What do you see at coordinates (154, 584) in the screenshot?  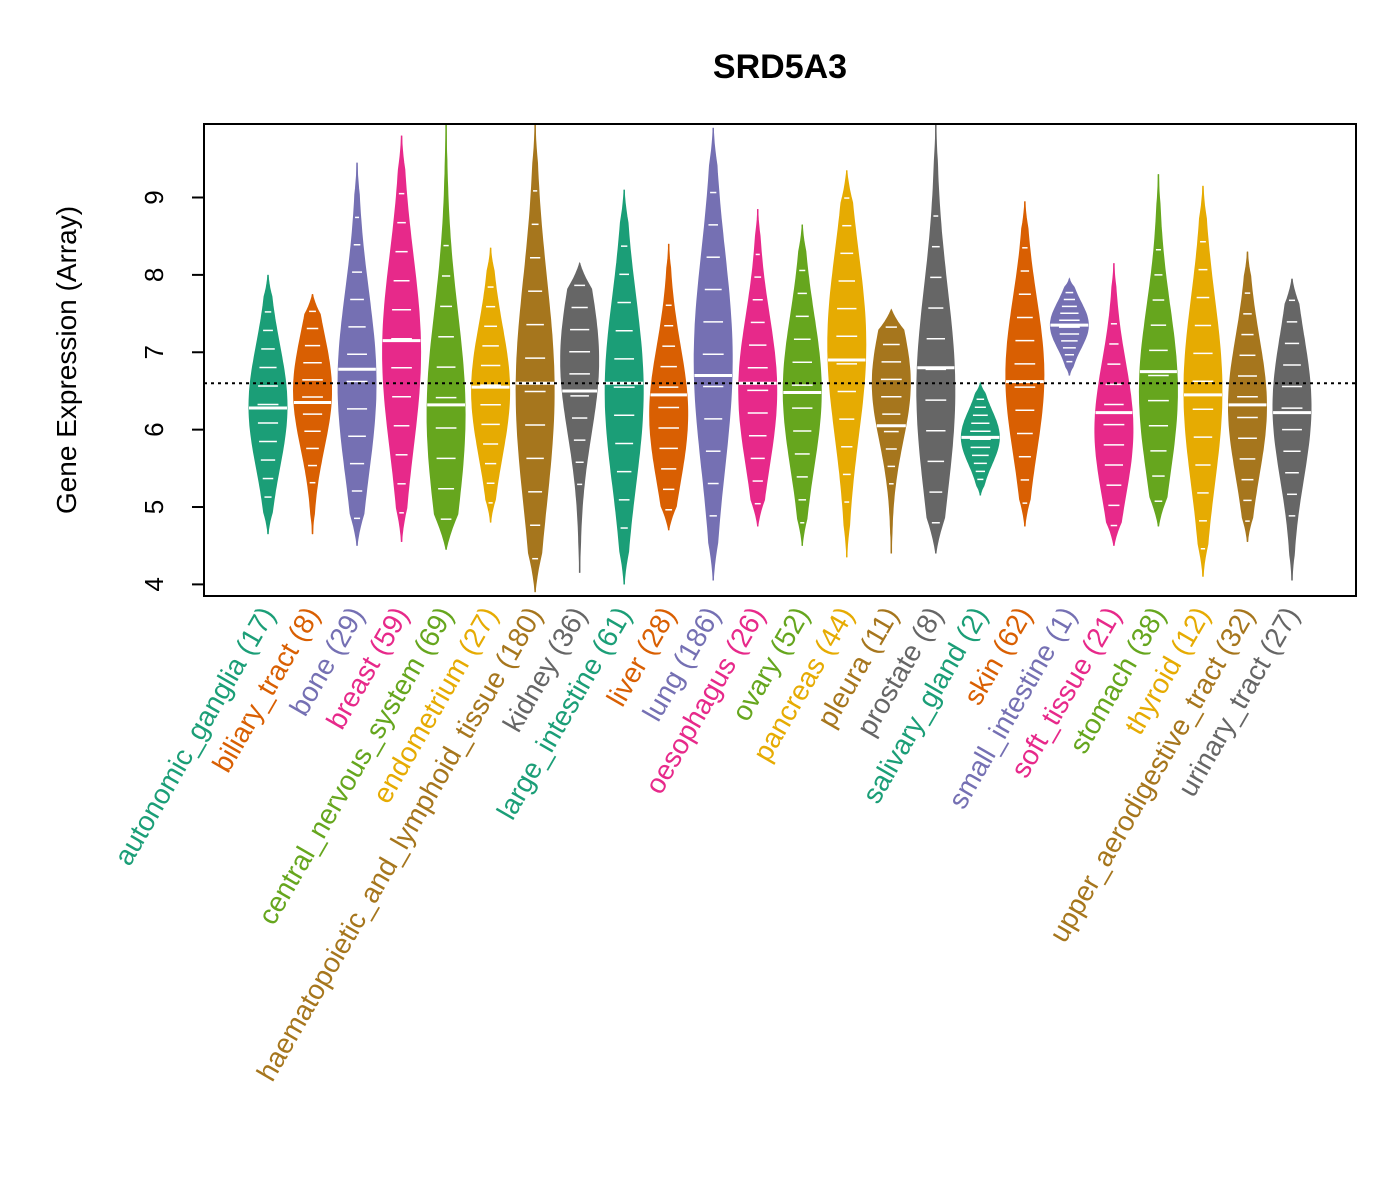 I see `y-tick-label: 4` at bounding box center [154, 584].